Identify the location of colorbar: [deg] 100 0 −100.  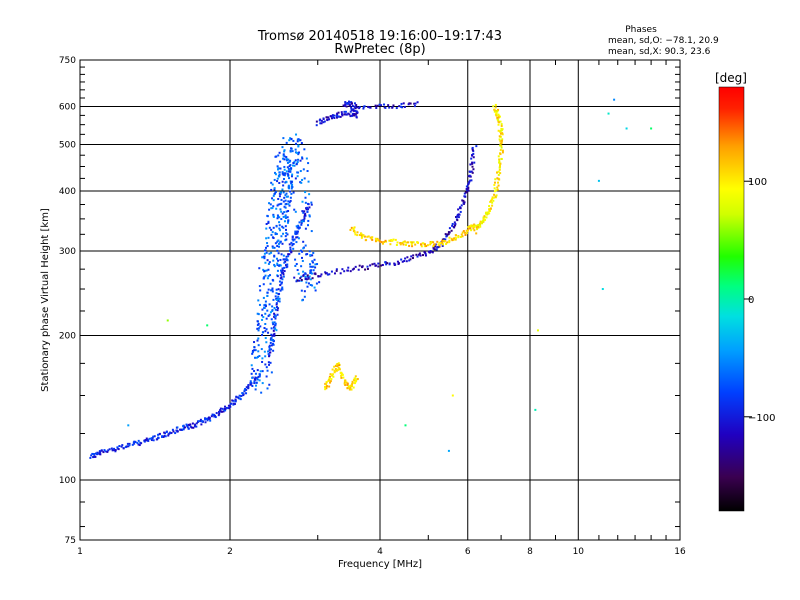
(745, 291).